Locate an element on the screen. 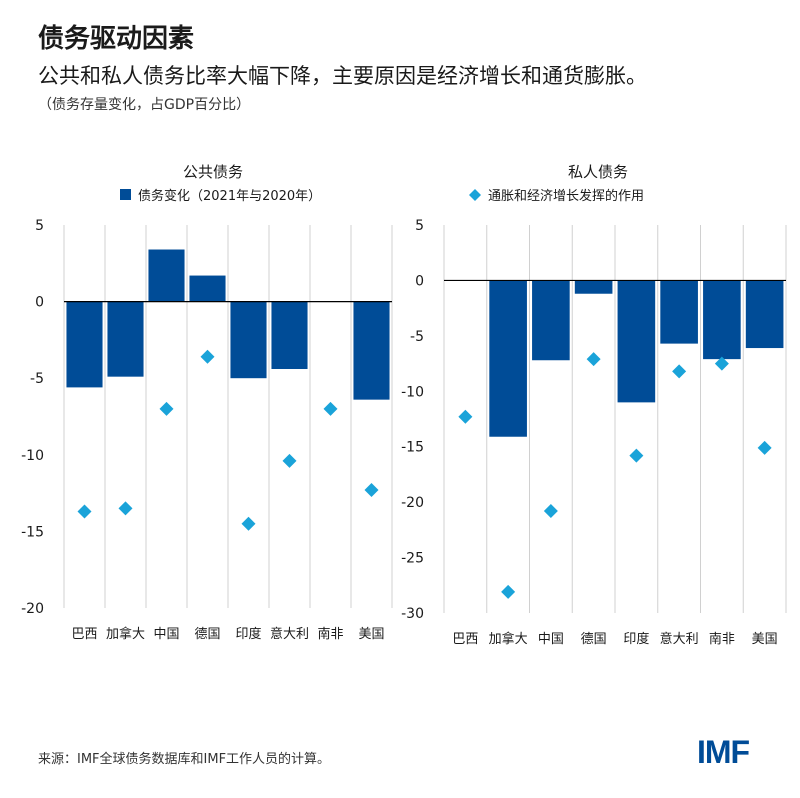  public-y-tick-label: 0 is located at coordinates (39, 303).